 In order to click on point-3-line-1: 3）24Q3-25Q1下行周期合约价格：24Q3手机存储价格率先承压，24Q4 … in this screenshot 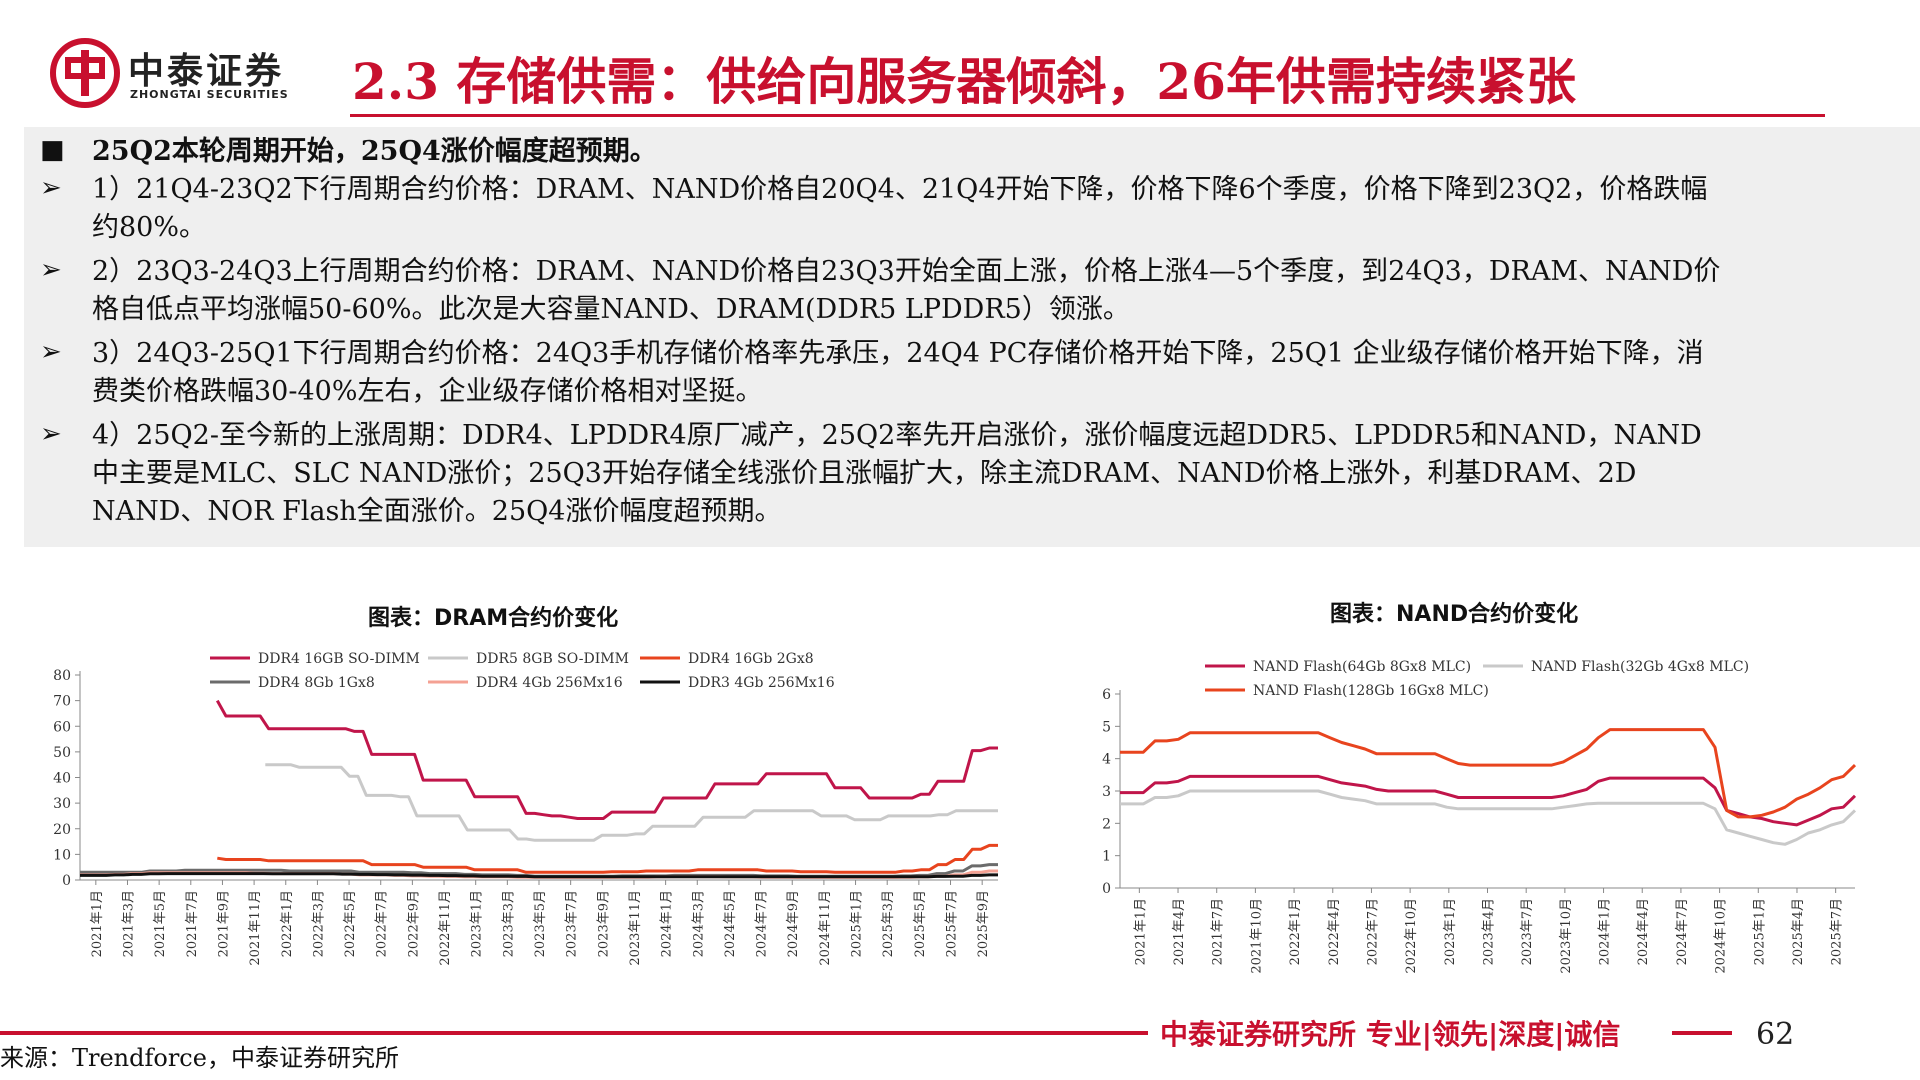, I will do `click(898, 353)`.